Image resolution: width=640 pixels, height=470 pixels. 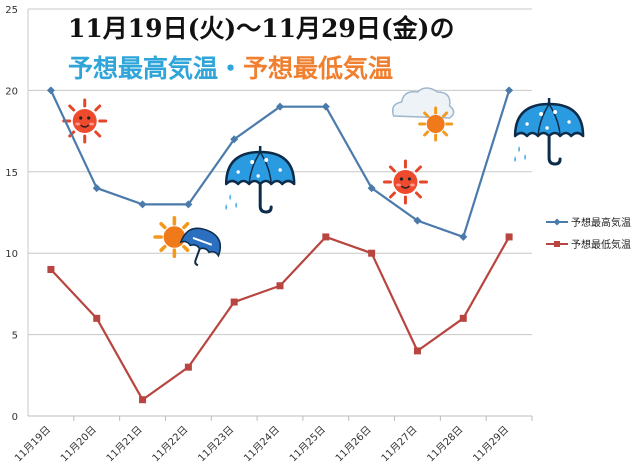 I want to click on legend-label: 予想最低気温, so click(x=601, y=244).